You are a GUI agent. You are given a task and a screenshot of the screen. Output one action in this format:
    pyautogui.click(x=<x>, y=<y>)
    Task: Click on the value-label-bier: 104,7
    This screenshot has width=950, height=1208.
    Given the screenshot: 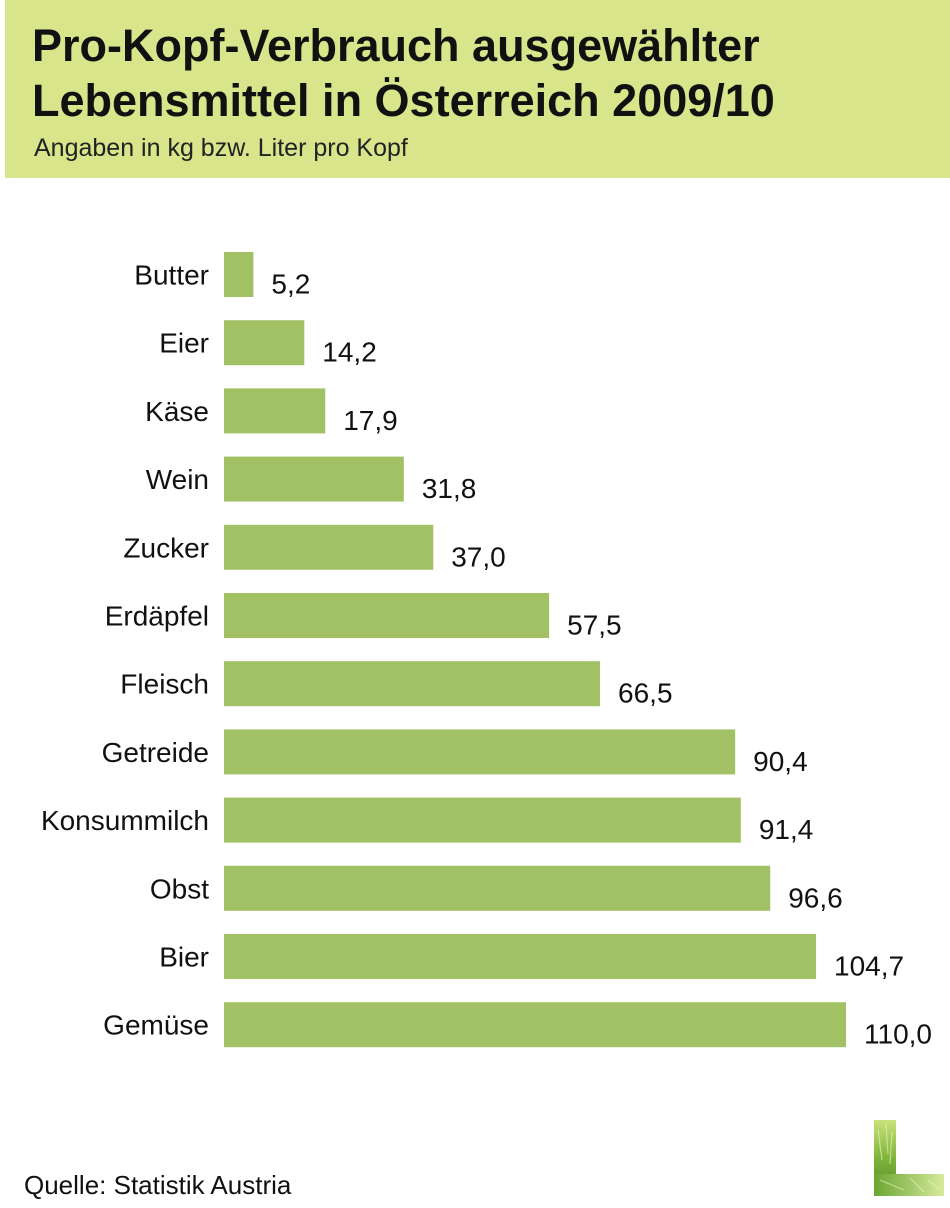 What is the action you would take?
    pyautogui.click(x=869, y=966)
    